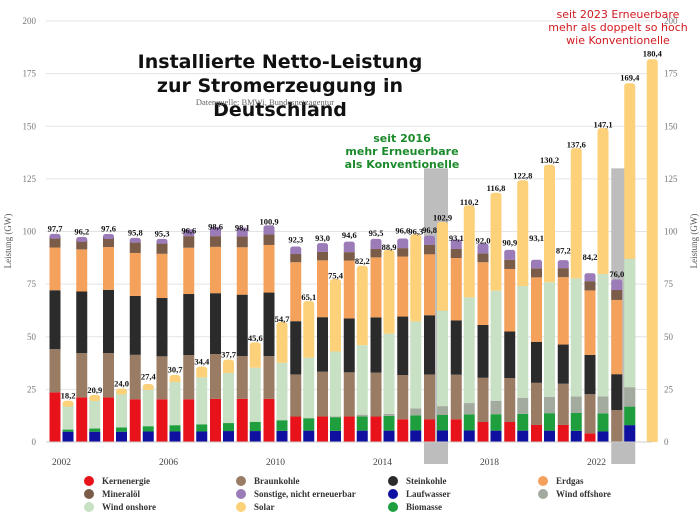 This screenshot has width=700, height=519. Describe the element at coordinates (32, 337) in the screenshot. I see `y-tick-label-left: 50` at that location.